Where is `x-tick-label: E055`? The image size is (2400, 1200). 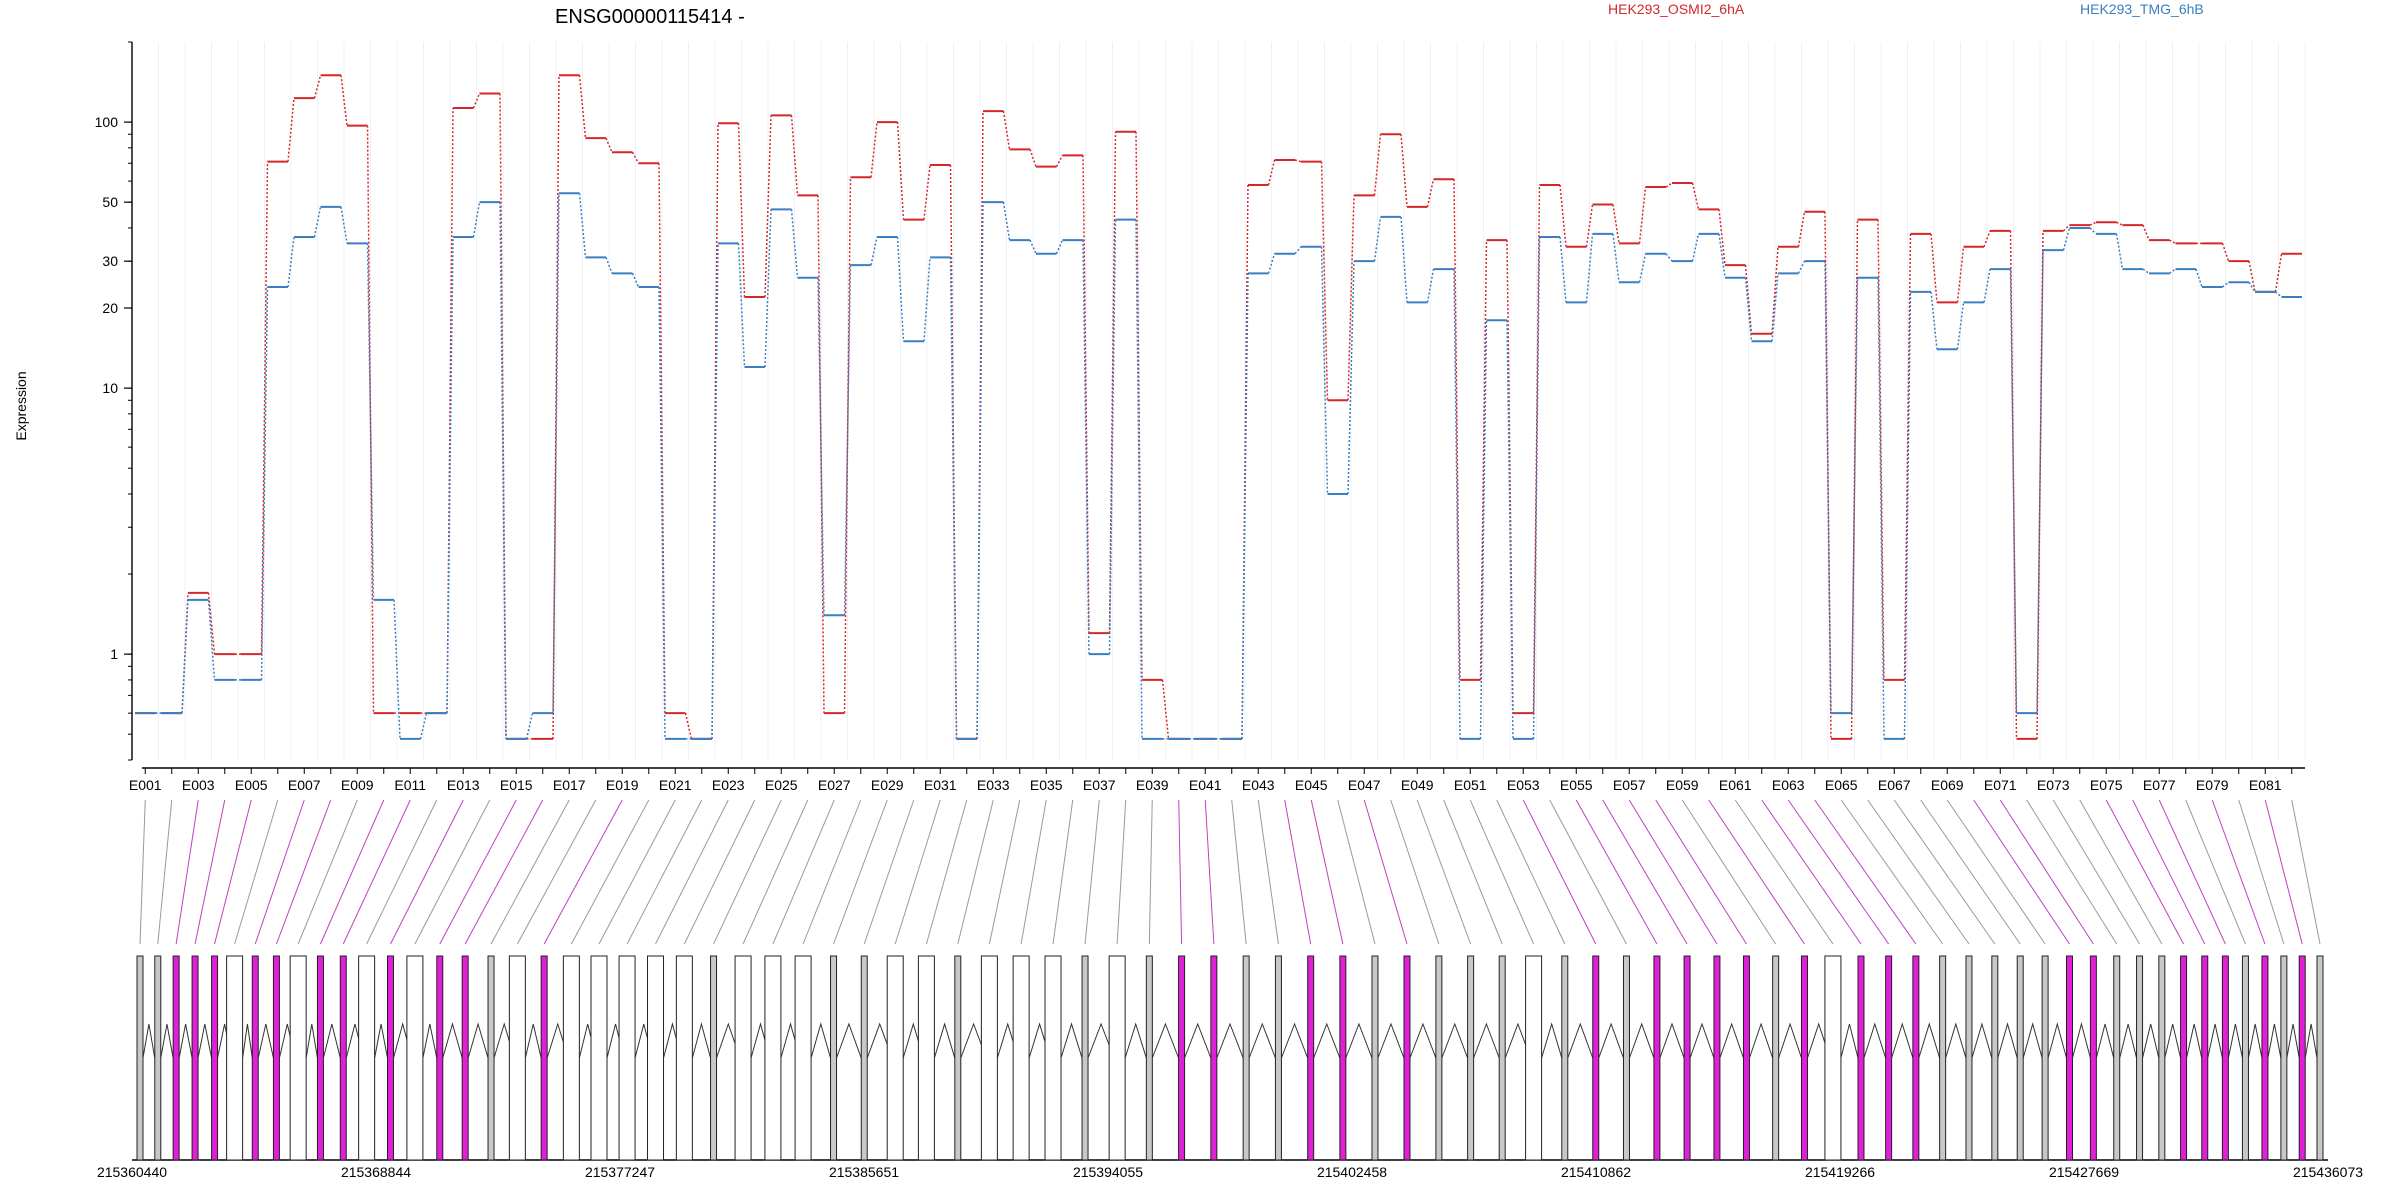
x-tick-label: E055 is located at coordinates (1576, 785).